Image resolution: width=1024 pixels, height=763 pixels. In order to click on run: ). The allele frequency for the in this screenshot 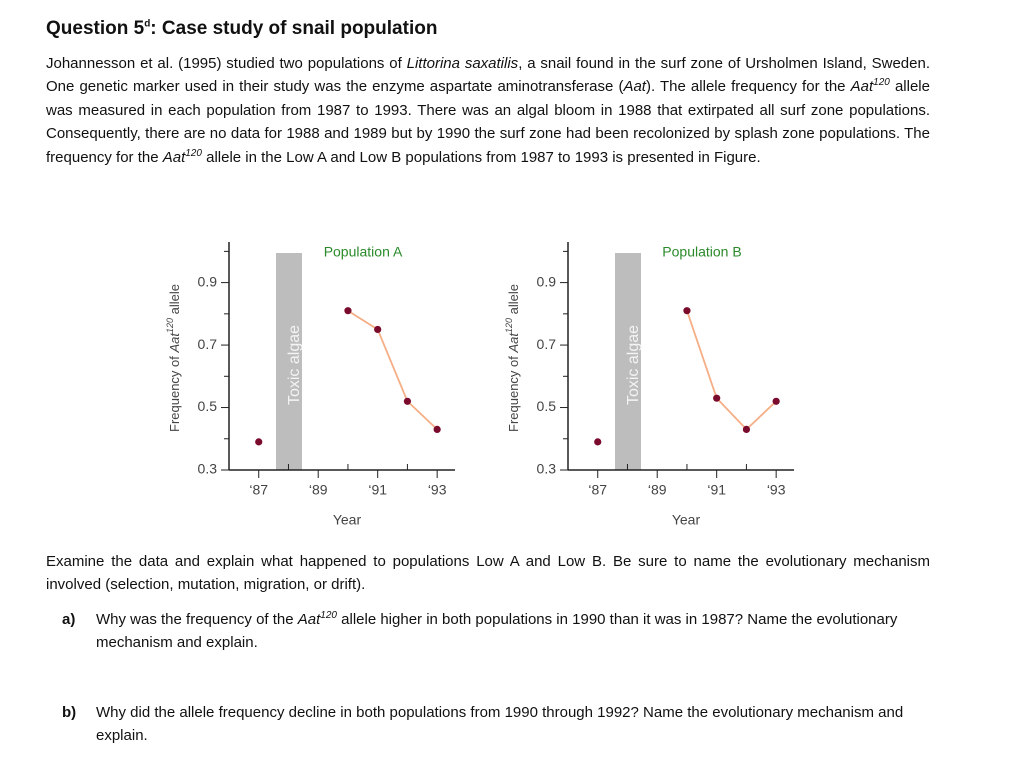, I will do `click(748, 87)`.